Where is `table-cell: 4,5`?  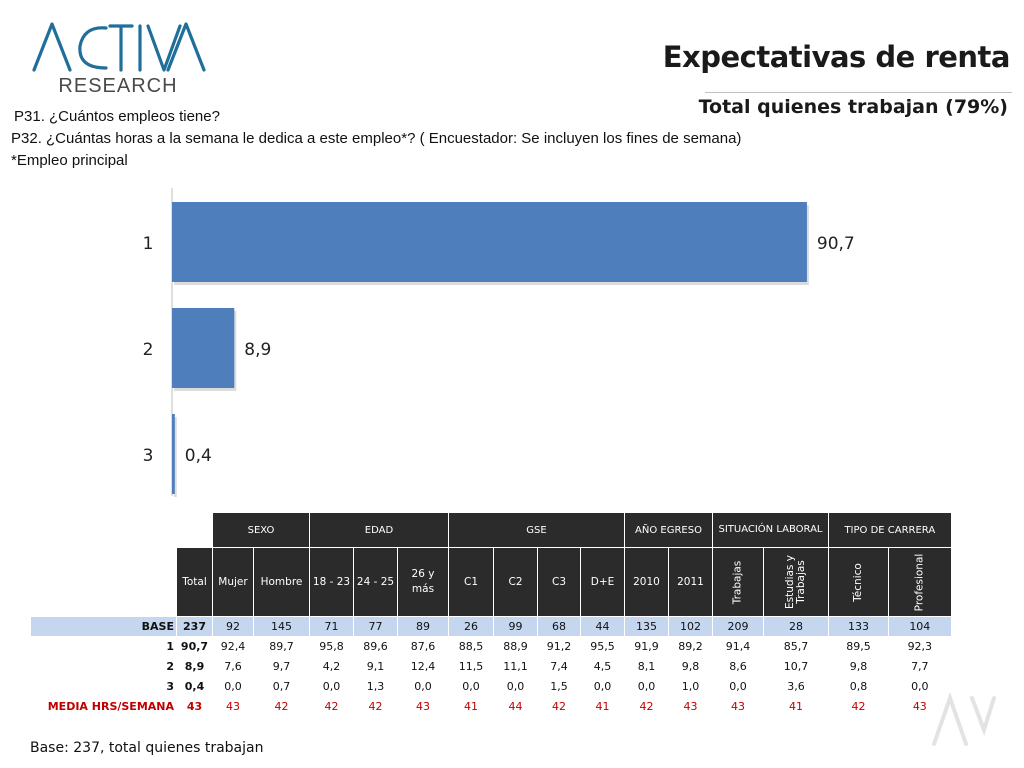
table-cell: 4,5 is located at coordinates (602, 666).